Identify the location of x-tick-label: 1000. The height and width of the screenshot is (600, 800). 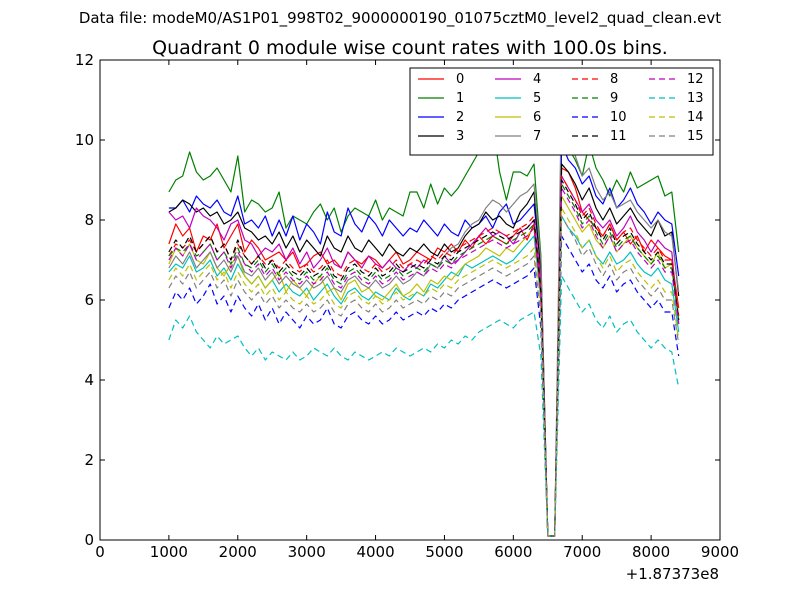
(169, 552).